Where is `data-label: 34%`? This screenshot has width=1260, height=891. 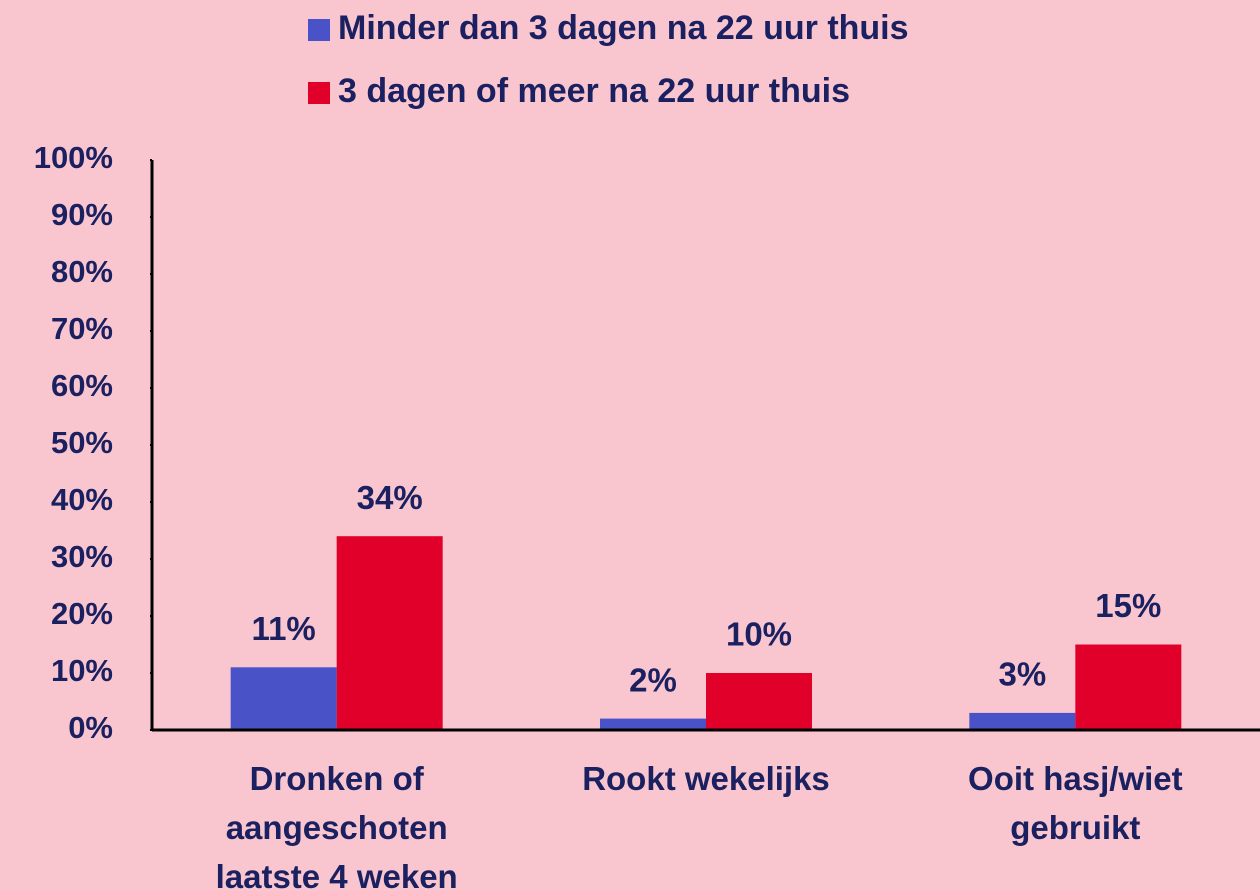
data-label: 34% is located at coordinates (390, 497).